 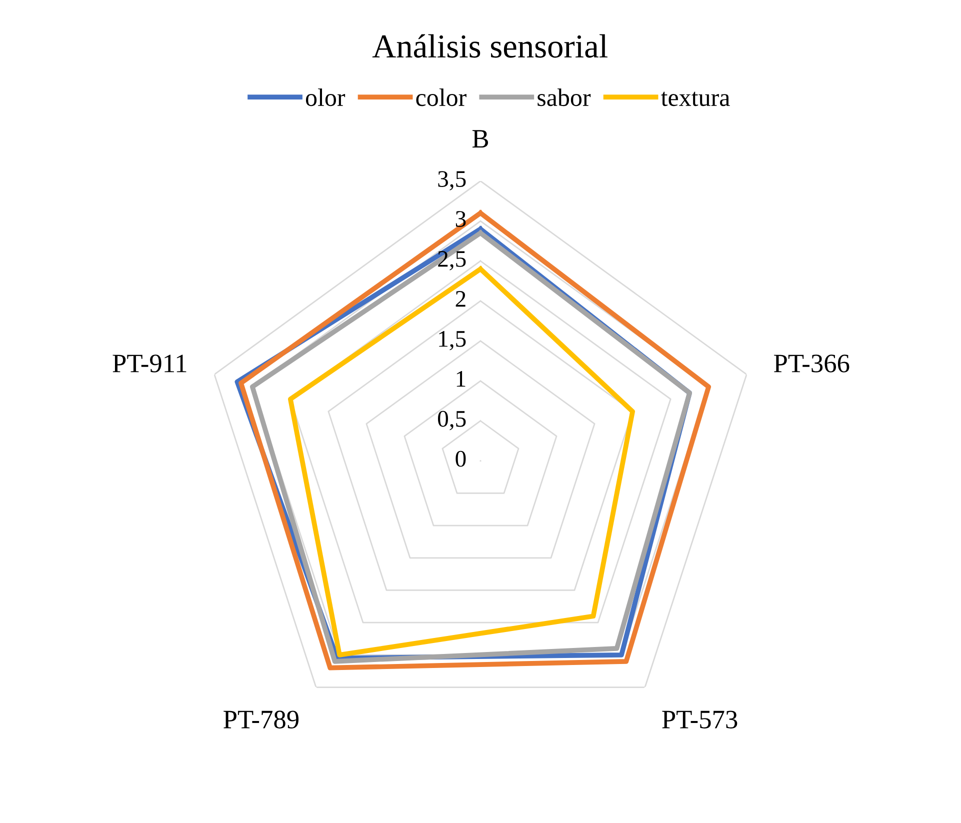 I want to click on legend-label: textura, so click(x=695, y=99).